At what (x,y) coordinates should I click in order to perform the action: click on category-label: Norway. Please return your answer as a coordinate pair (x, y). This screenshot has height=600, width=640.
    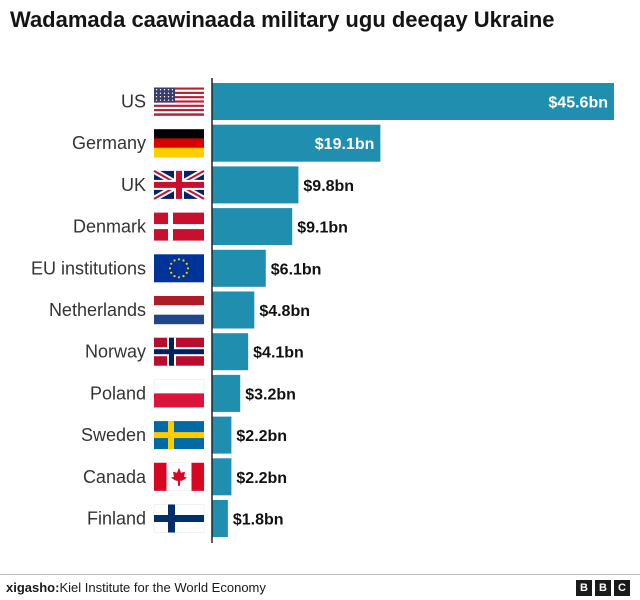
    Looking at the image, I should click on (115, 352).